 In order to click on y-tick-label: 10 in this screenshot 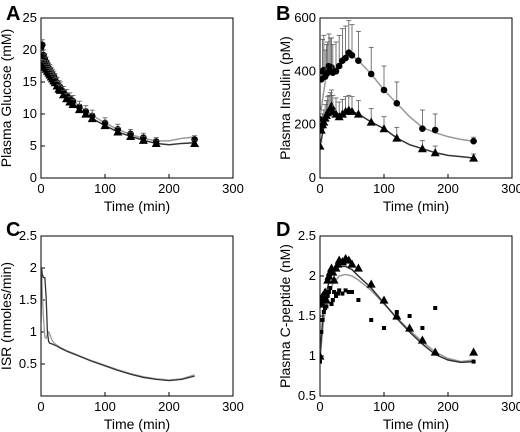, I will do `click(30, 113)`.